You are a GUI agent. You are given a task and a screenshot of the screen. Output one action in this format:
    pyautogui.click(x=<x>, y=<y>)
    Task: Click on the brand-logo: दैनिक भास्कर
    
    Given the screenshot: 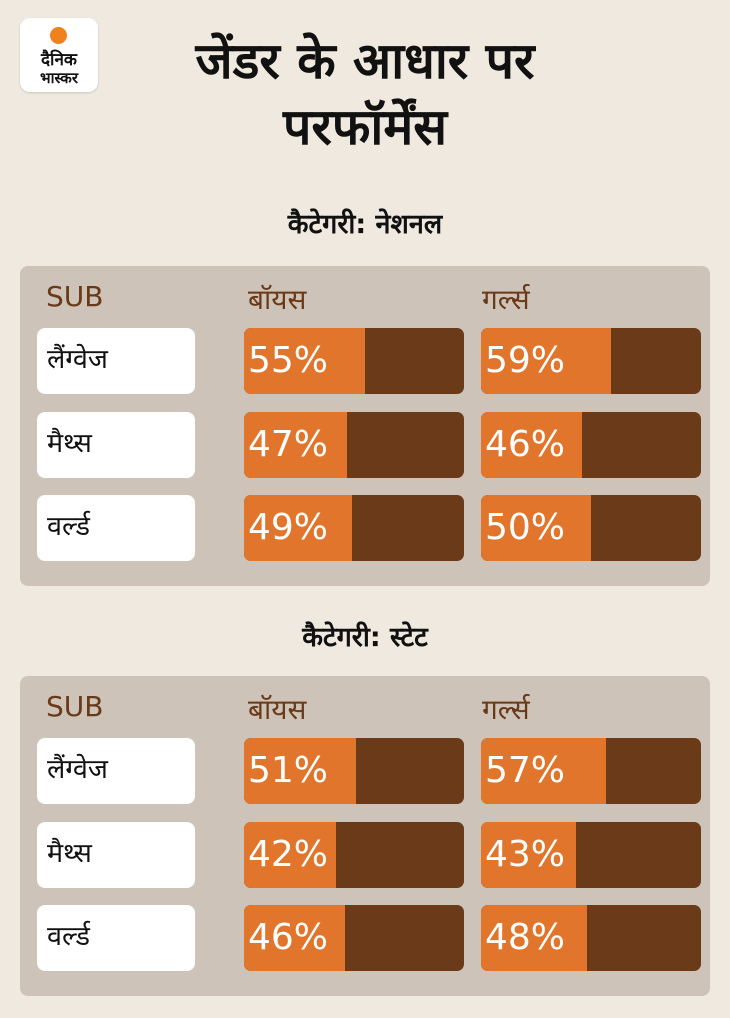 What is the action you would take?
    pyautogui.click(x=59, y=55)
    